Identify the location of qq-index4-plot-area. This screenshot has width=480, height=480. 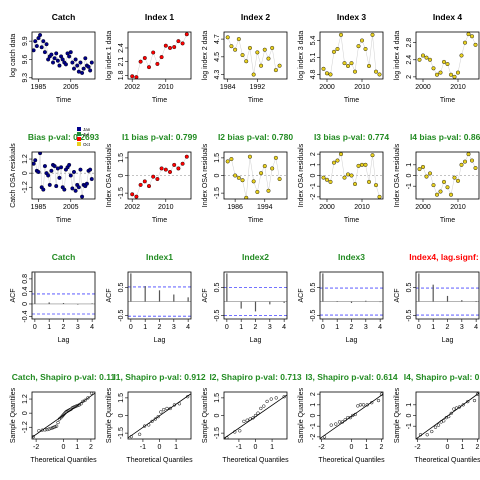
(447, 415).